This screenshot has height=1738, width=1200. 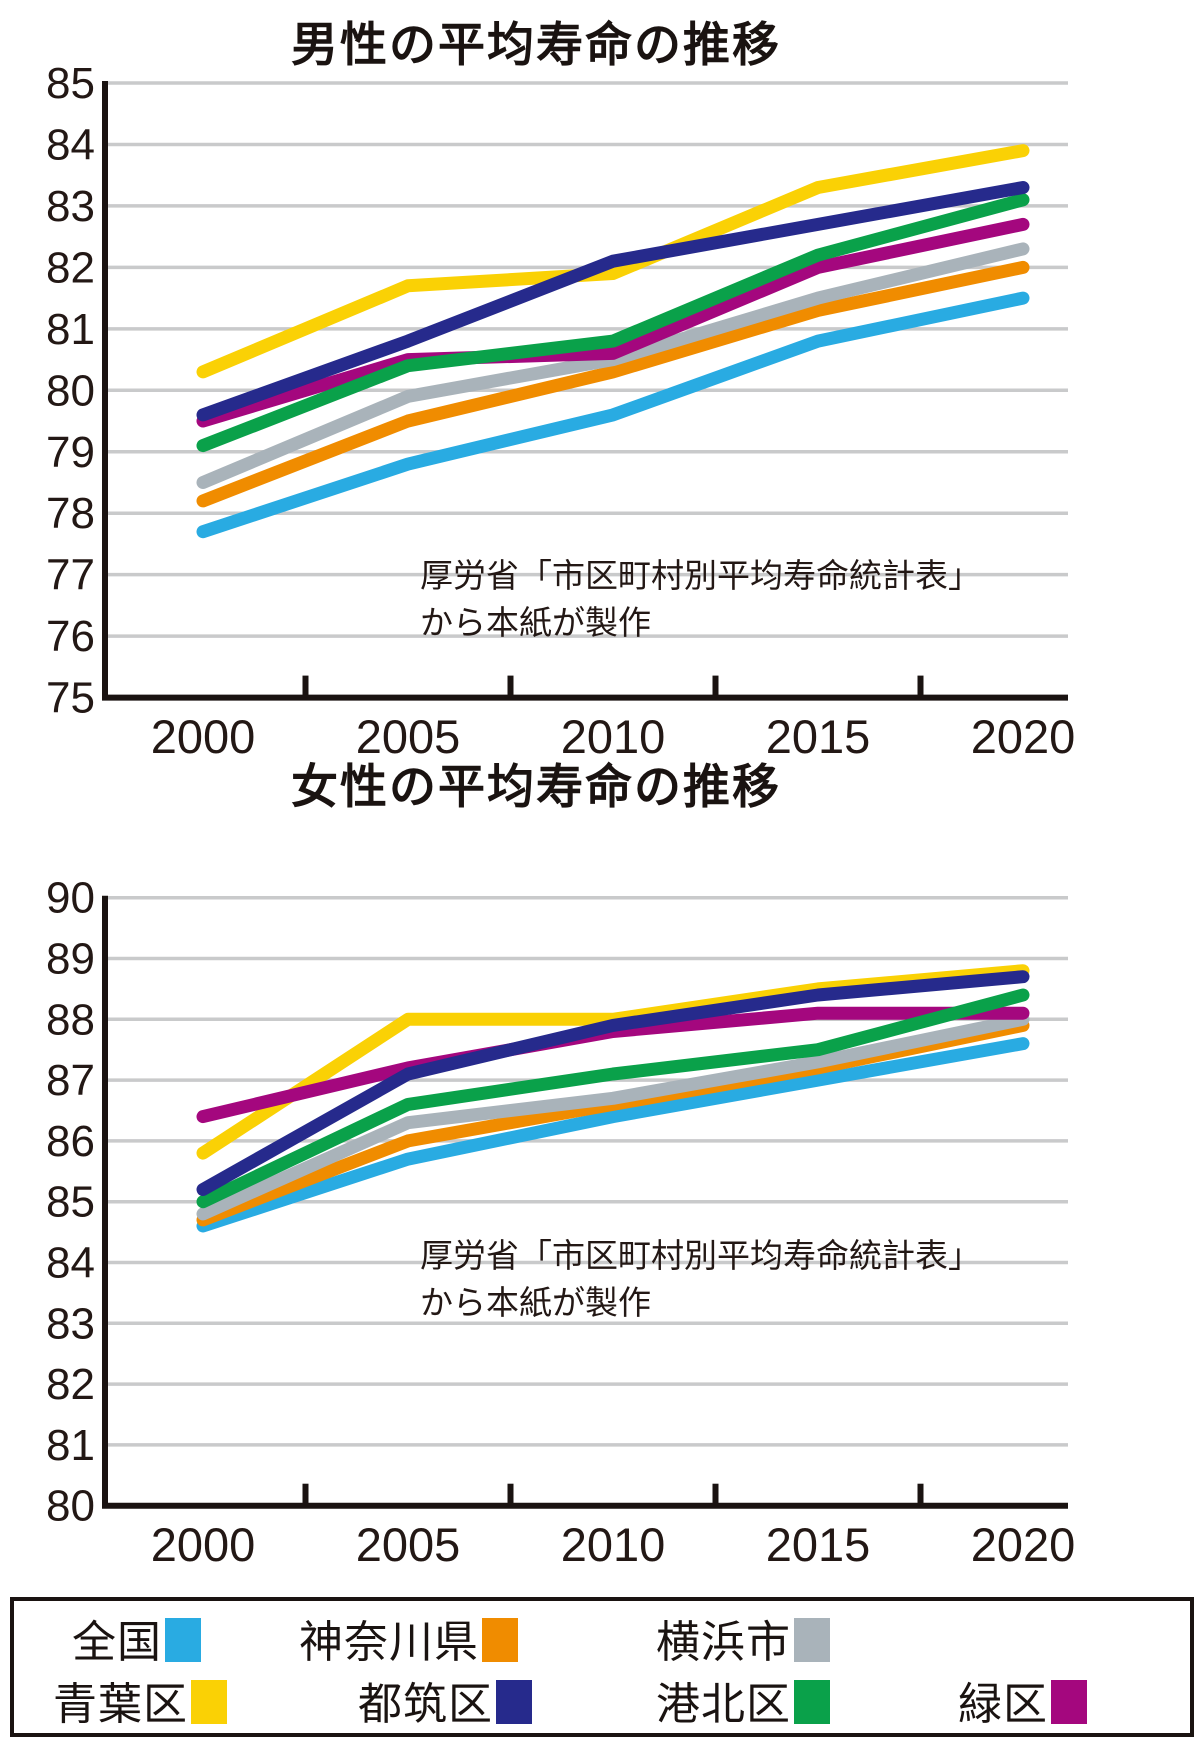 I want to click on legend-label: 都筑区, so click(x=425, y=1704).